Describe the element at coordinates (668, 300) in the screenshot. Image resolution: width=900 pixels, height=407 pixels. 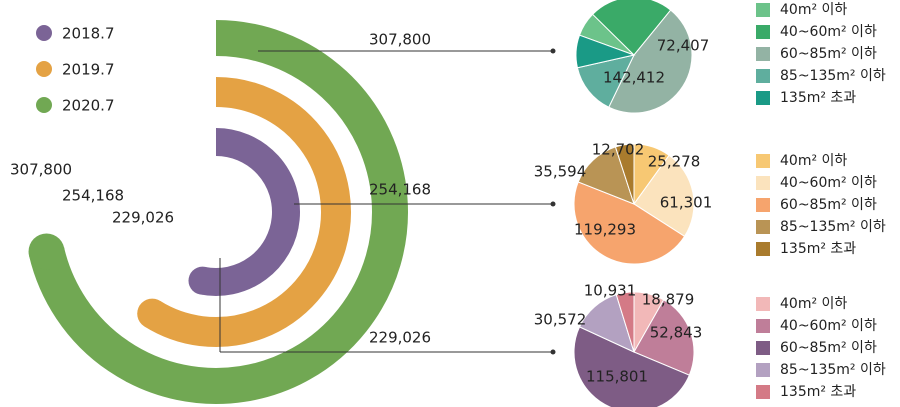
I see `pie-data-label: 18,879` at that location.